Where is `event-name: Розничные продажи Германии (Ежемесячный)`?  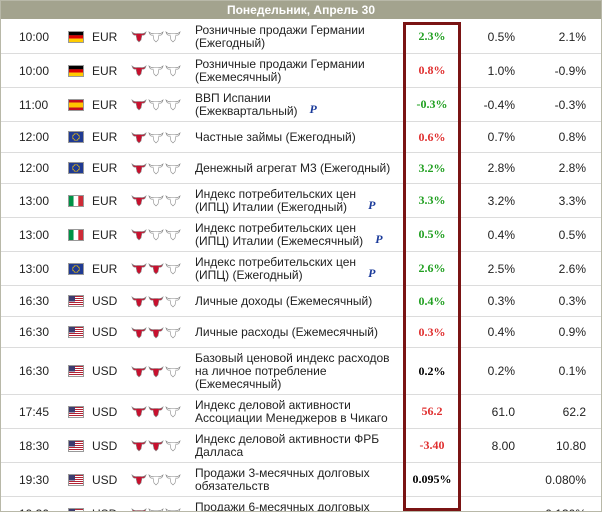
event-name: Розничные продажи Германии (Ежемесячный) is located at coordinates (297, 70).